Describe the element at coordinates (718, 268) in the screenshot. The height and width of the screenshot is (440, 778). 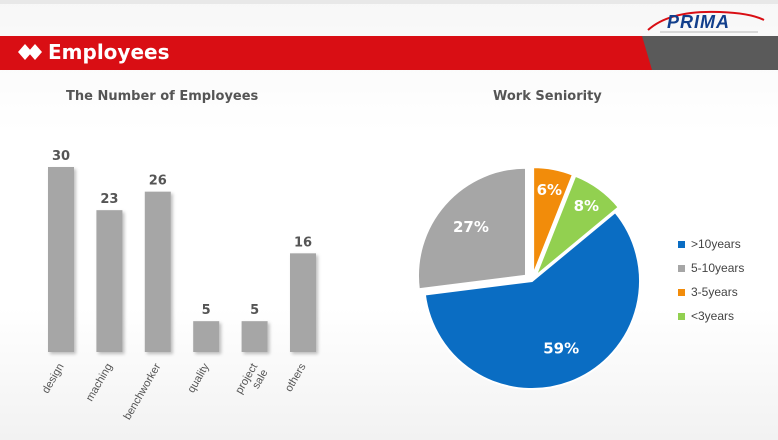
I see `legend-label: 5-10years` at that location.